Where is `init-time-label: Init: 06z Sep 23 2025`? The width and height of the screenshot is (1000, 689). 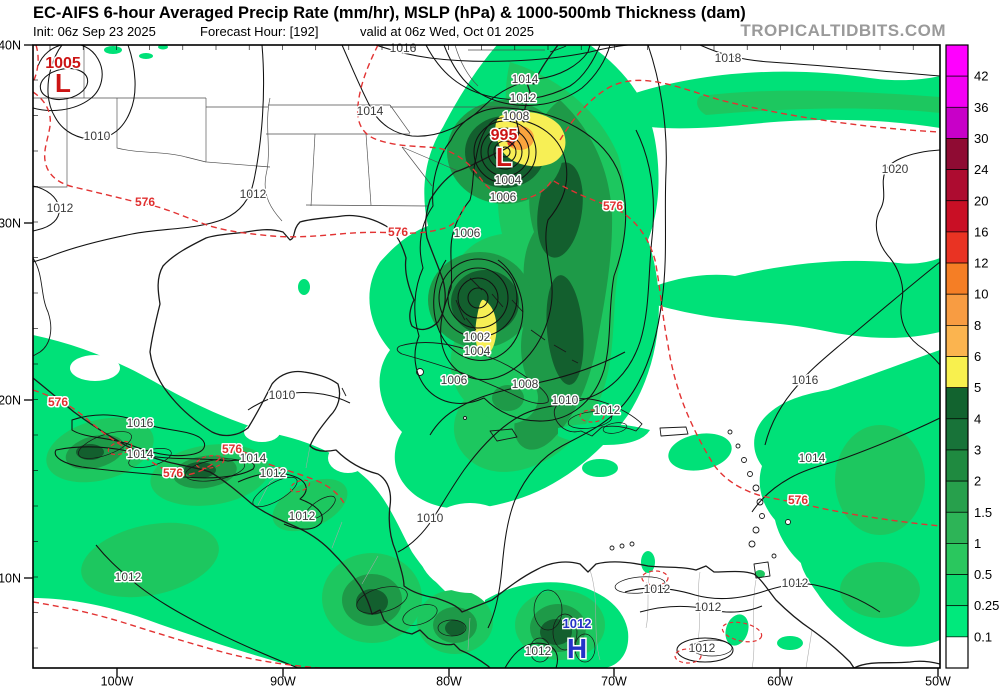
init-time-label: Init: 06z Sep 23 2025 is located at coordinates (94, 31).